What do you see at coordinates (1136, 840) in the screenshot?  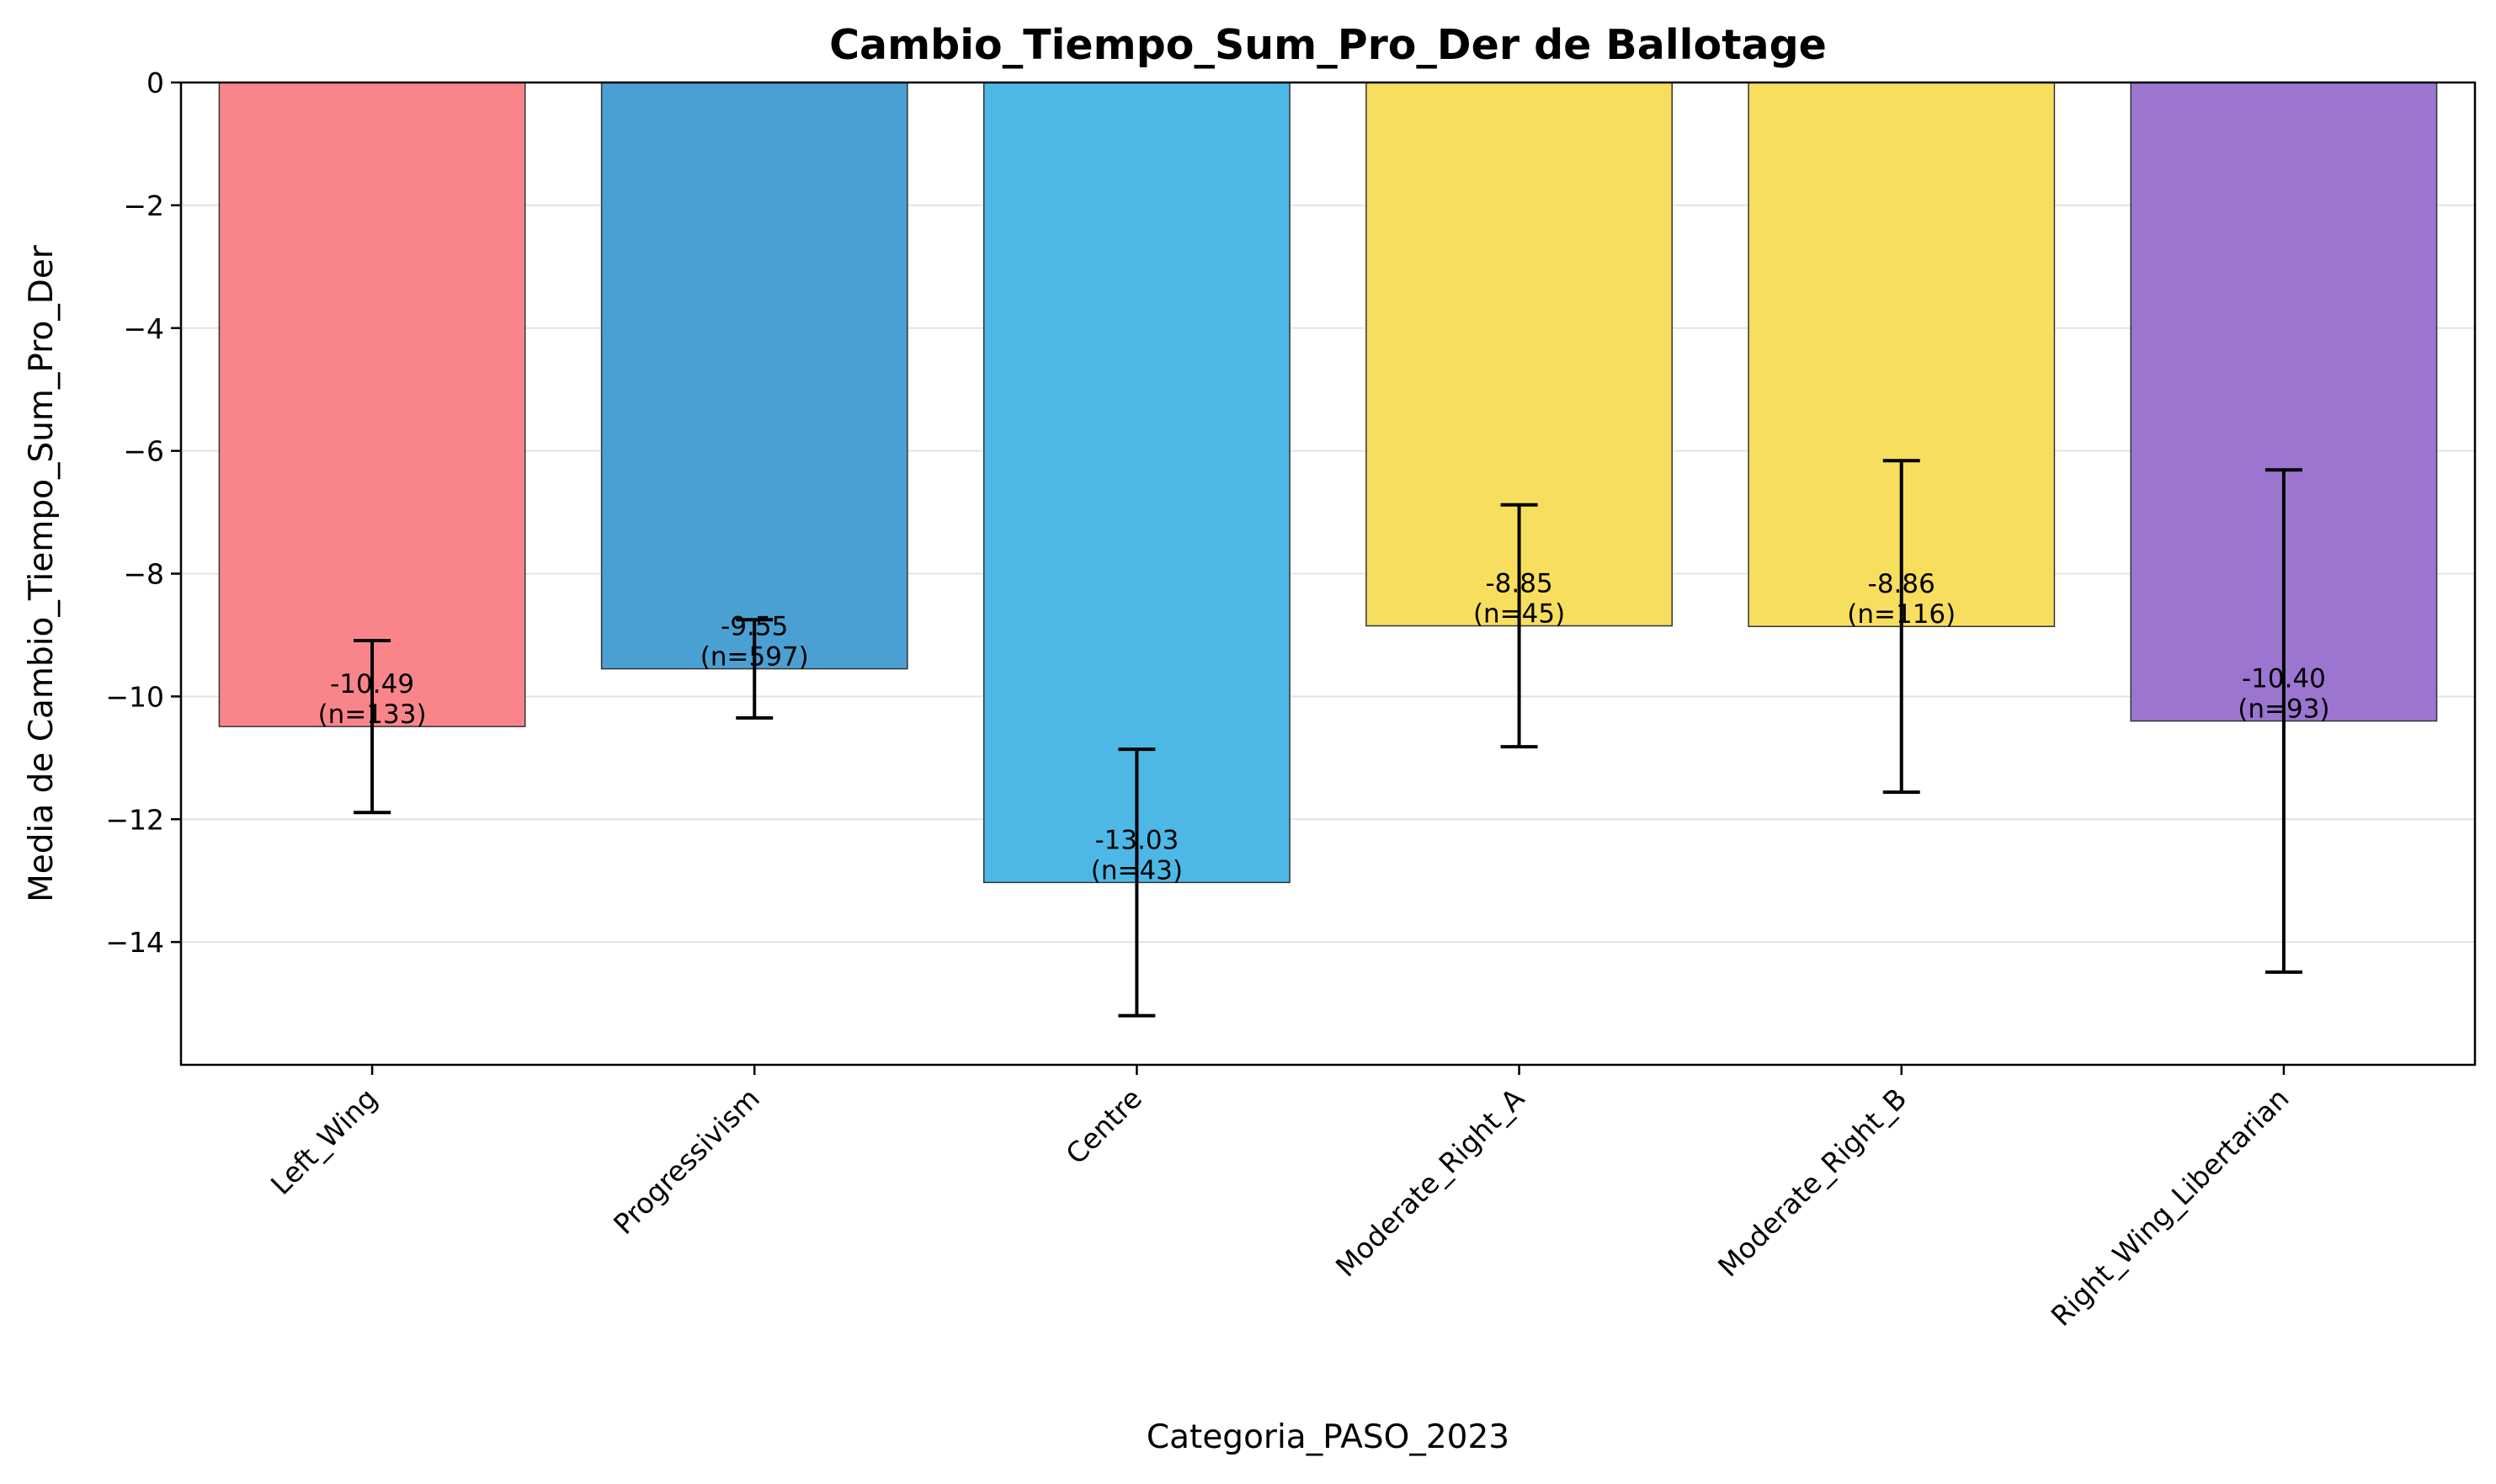 I see `value-label: -13.03` at bounding box center [1136, 840].